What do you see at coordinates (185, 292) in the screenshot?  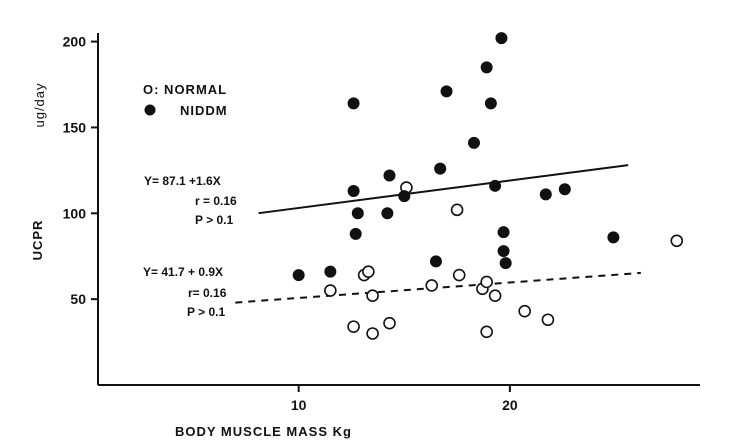 I see `normal-regression-annotation: Y= 41.7 + 0.9X r= 0.16 P > 0.1` at bounding box center [185, 292].